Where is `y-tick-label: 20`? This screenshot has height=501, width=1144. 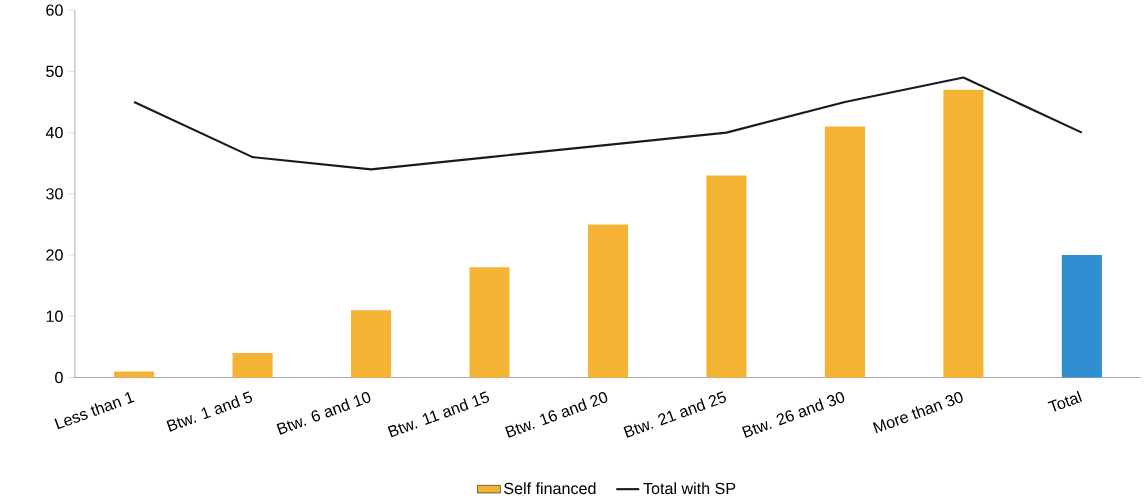 y-tick-label: 20 is located at coordinates (54, 255).